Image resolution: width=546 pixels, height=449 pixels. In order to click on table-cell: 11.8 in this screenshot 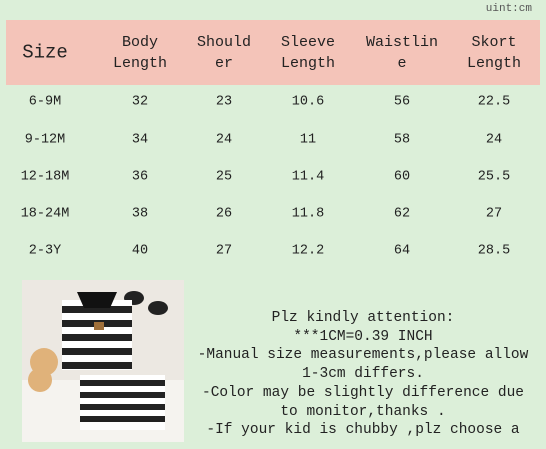, I will do `click(308, 214)`.